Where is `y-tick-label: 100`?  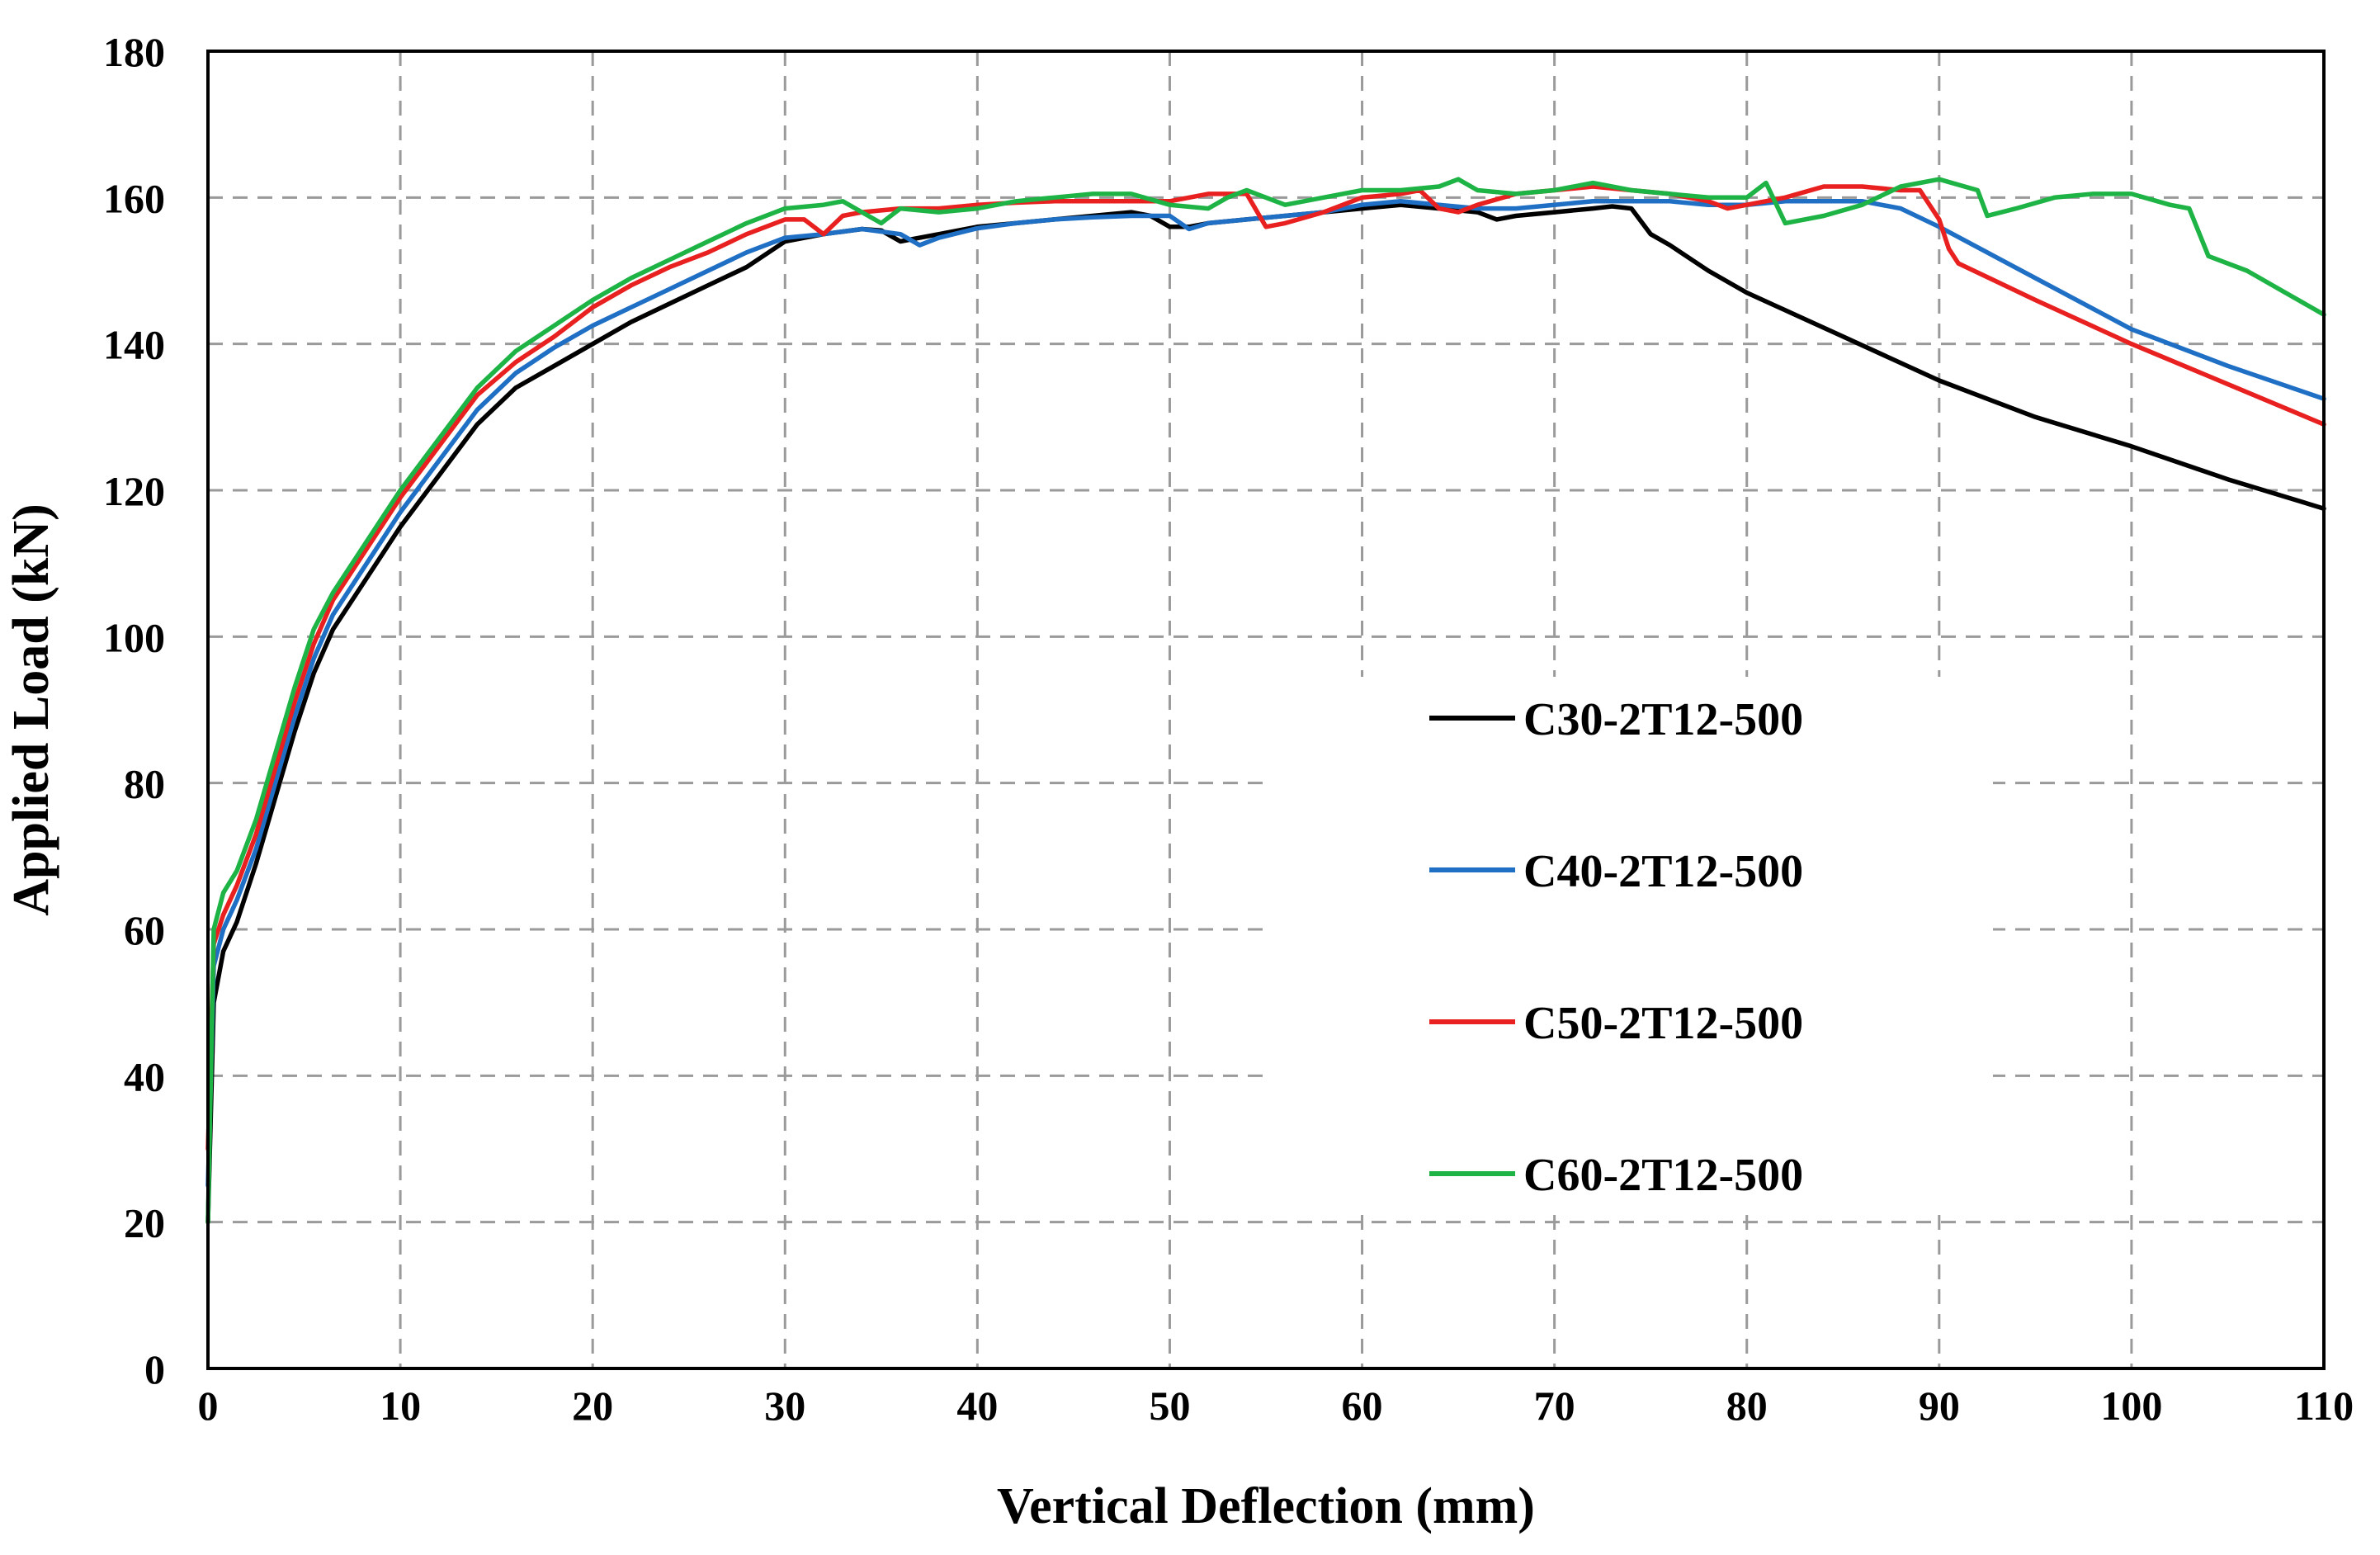
y-tick-label: 100 is located at coordinates (134, 637).